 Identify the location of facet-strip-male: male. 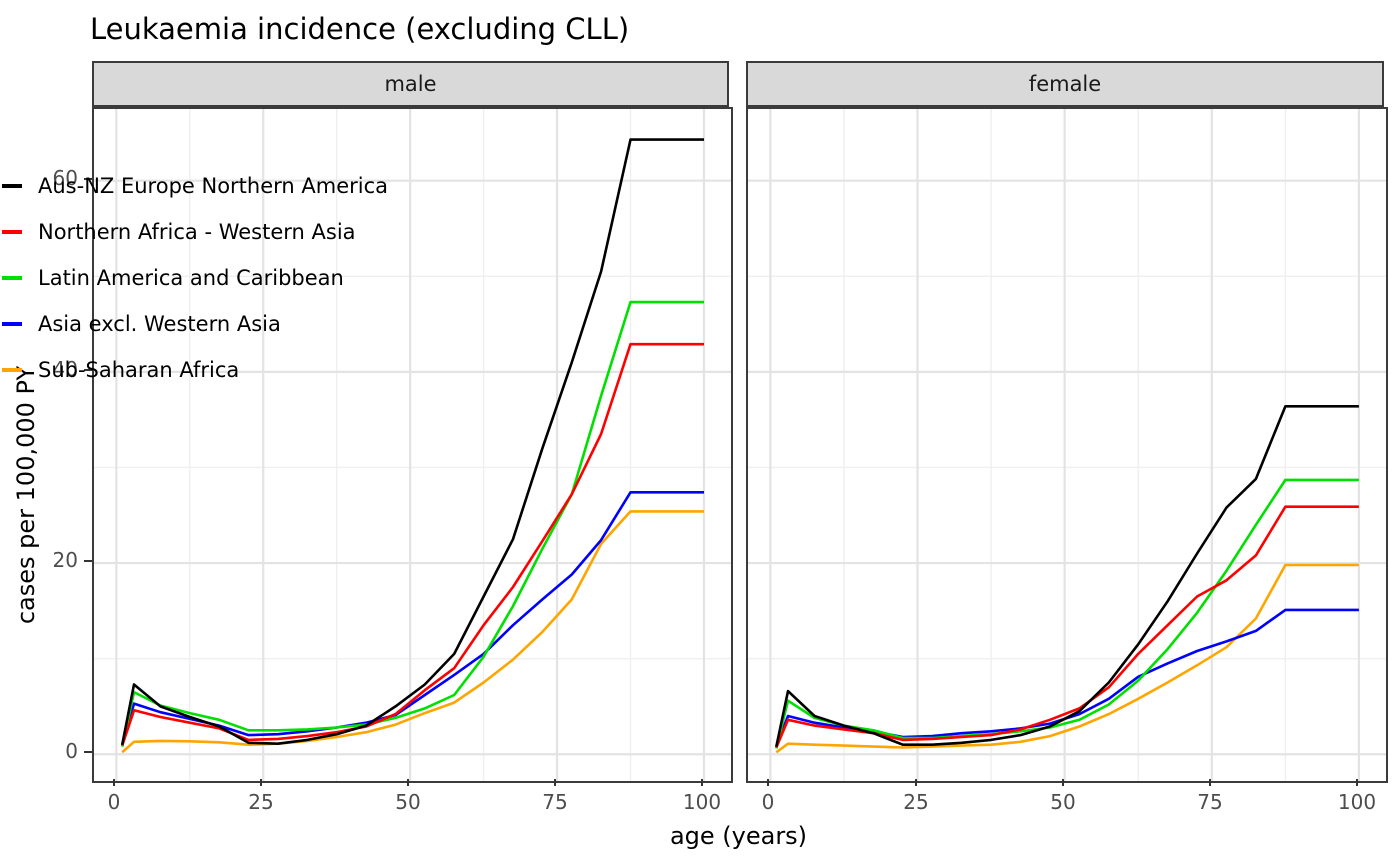
(410, 84).